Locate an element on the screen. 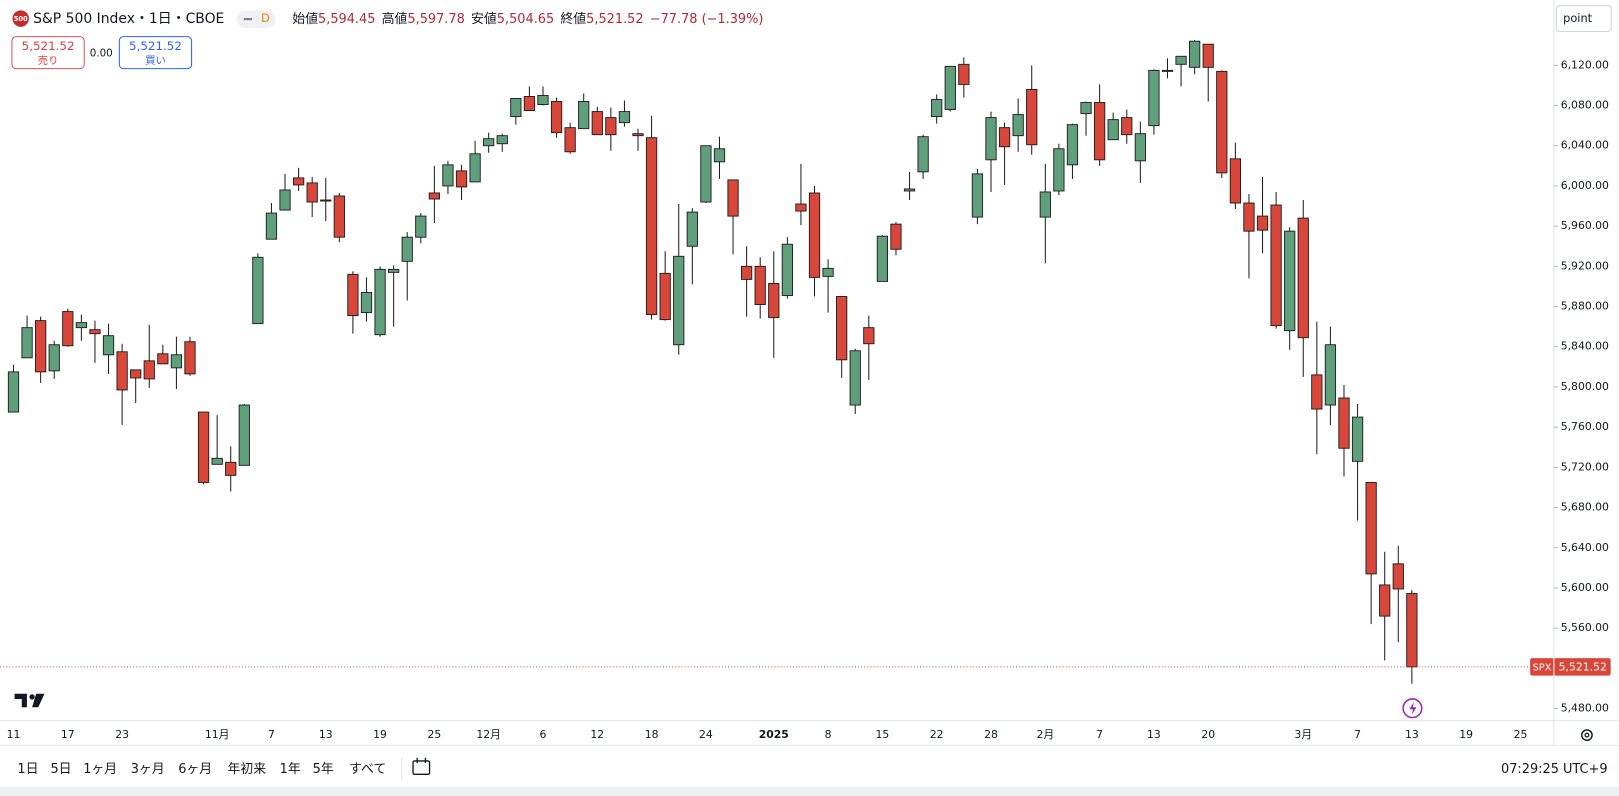  range-button: 5日 is located at coordinates (60, 769).